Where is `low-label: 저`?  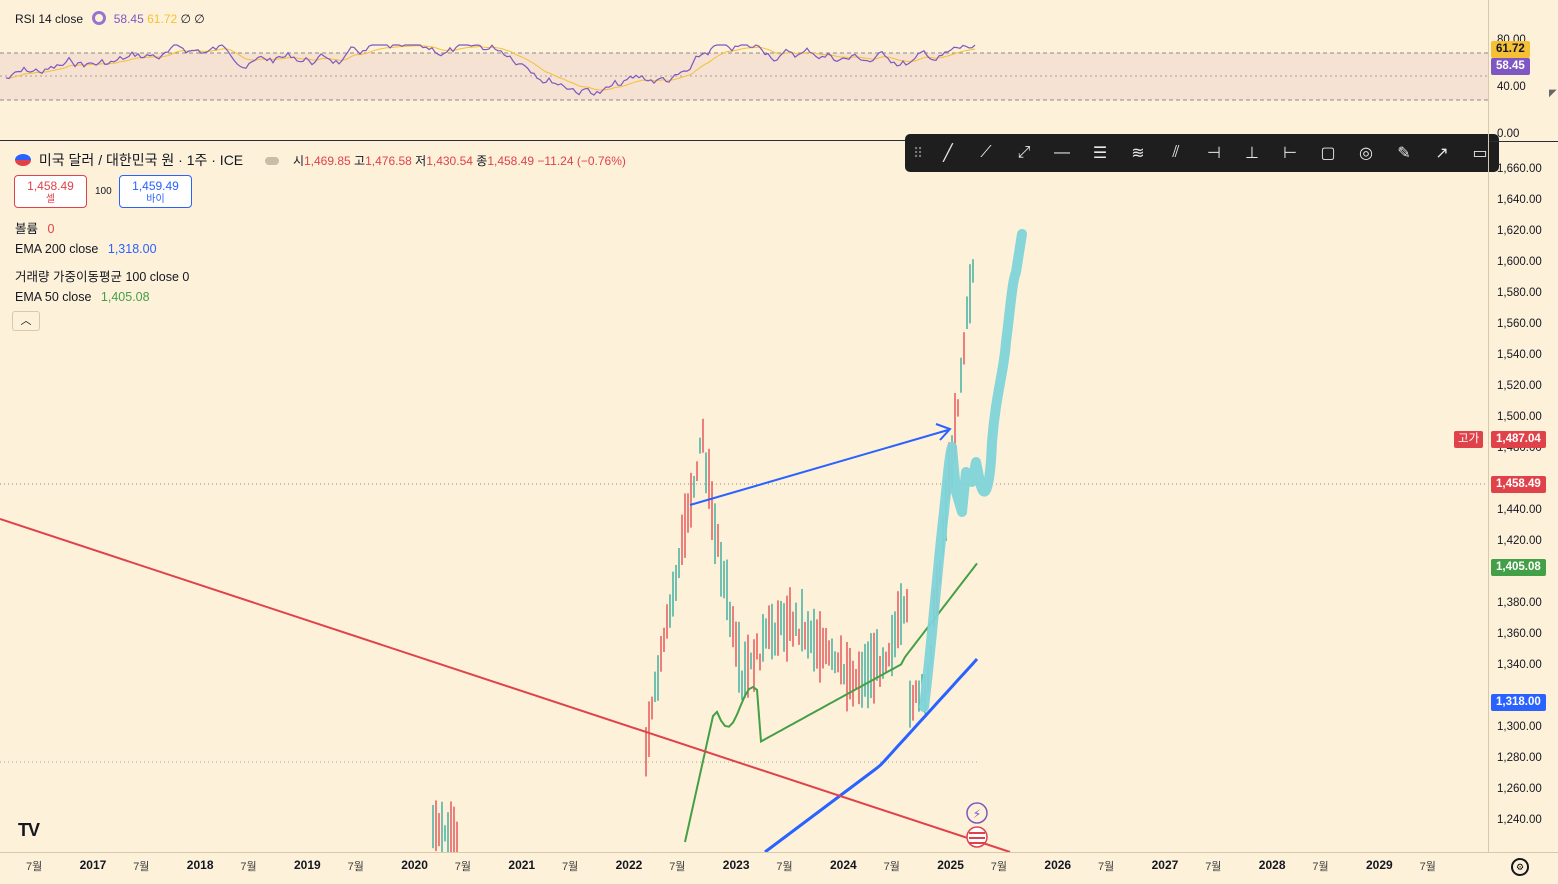 low-label: 저 is located at coordinates (421, 161).